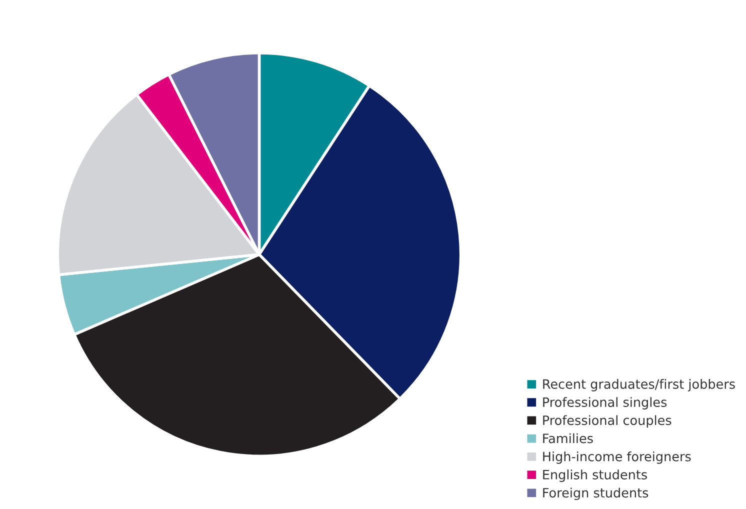  I want to click on legend-label: Families, so click(568, 438).